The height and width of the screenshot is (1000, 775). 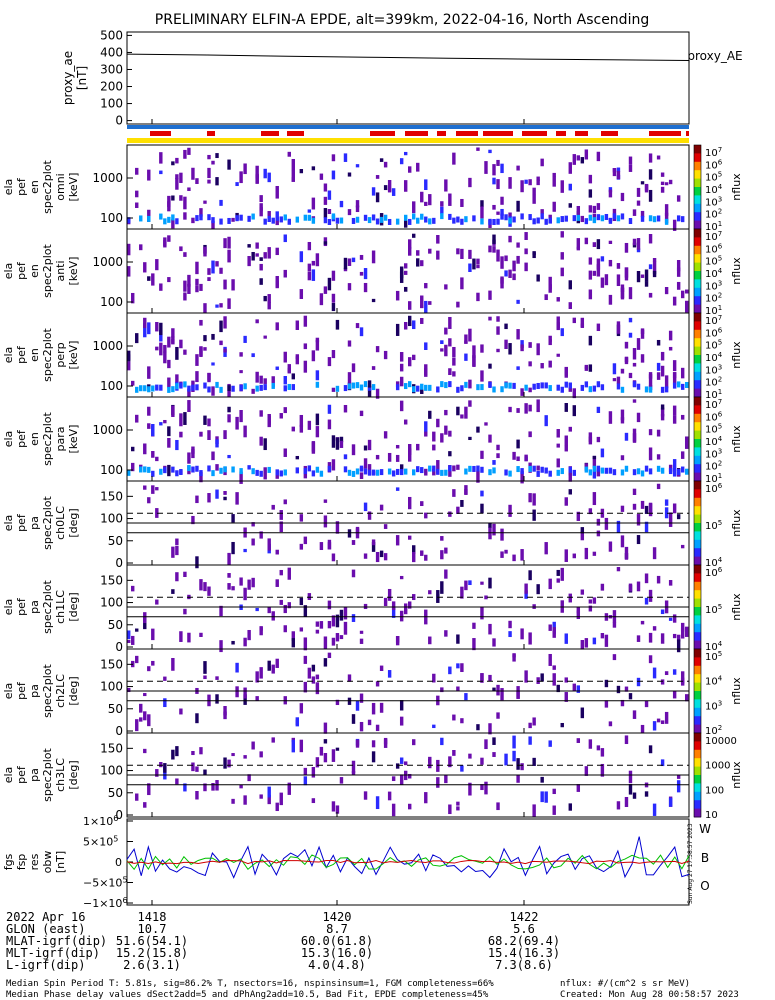 What do you see at coordinates (56, 941) in the screenshot?
I see `footer-row-label: MLAT-igrf(dip)` at bounding box center [56, 941].